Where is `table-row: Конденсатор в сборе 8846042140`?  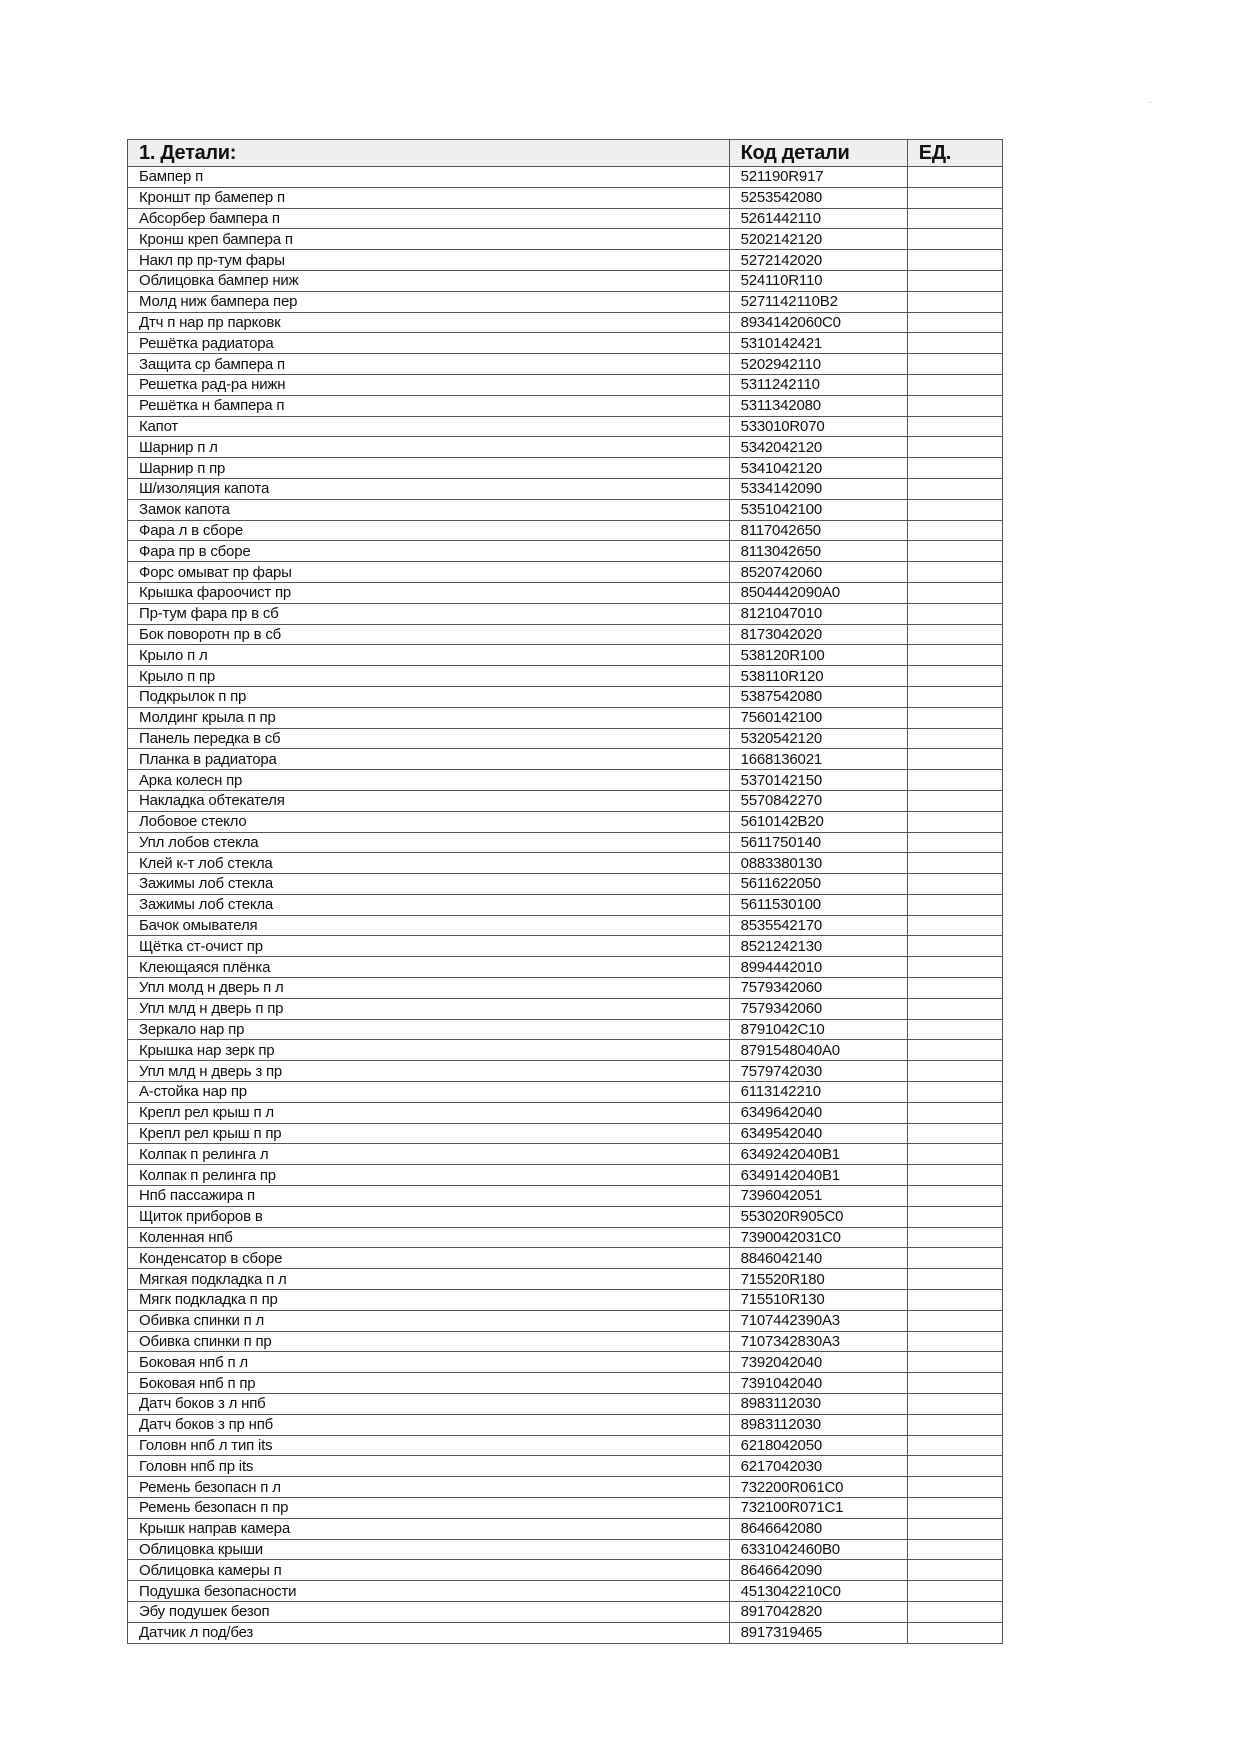
table-row: Конденсатор в сборе 8846042140 is located at coordinates (565, 1258).